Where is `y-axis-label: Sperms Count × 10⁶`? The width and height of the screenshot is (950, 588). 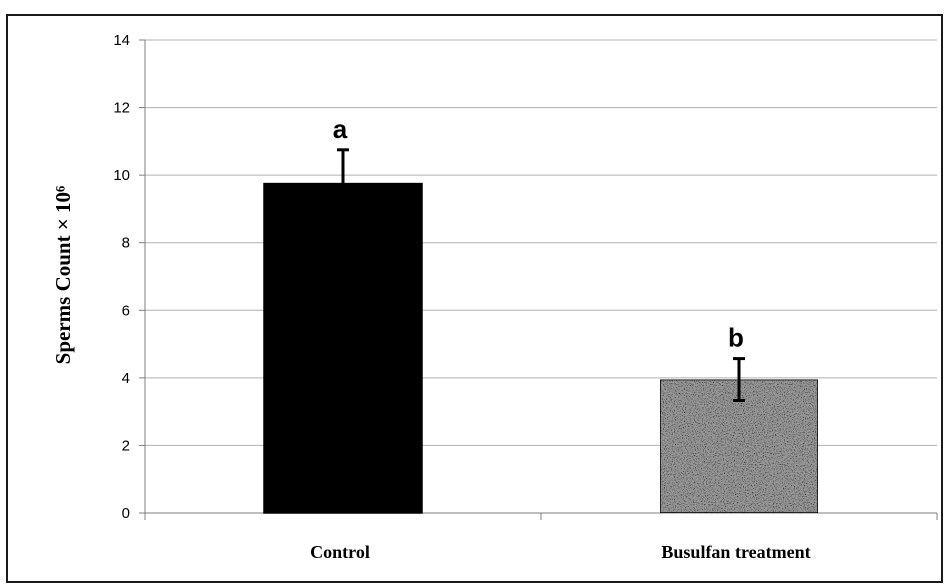
y-axis-label: Sperms Count × 10⁶ is located at coordinates (63, 275).